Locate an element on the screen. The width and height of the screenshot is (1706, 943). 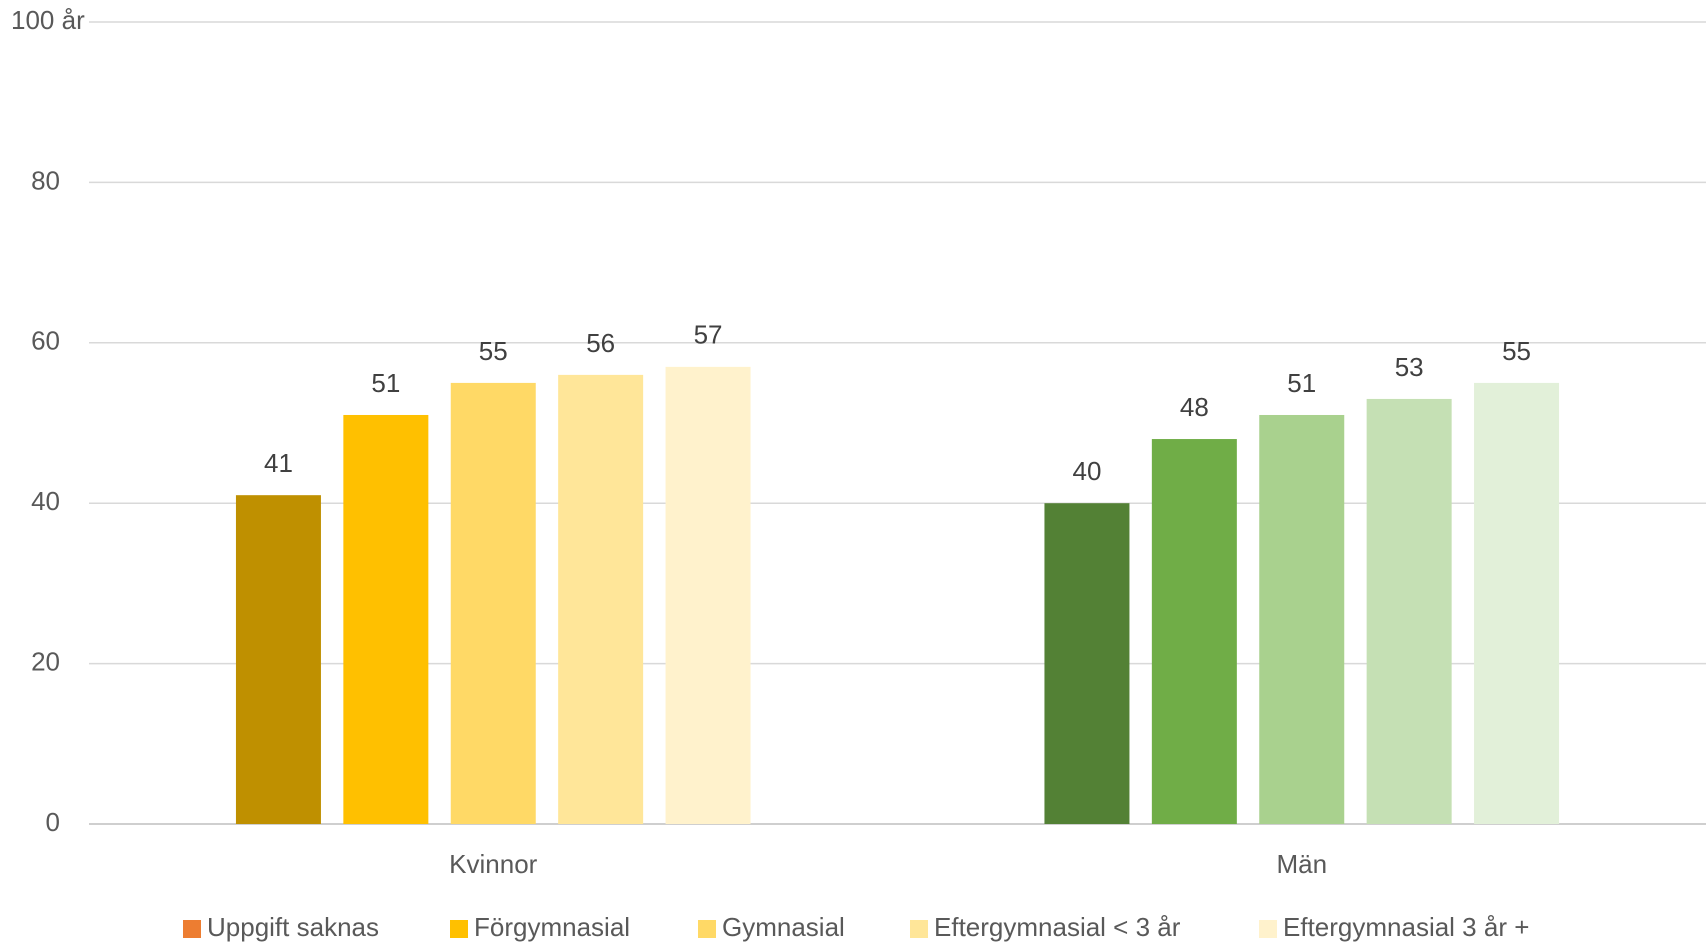
data-label: 56 is located at coordinates (600, 343).